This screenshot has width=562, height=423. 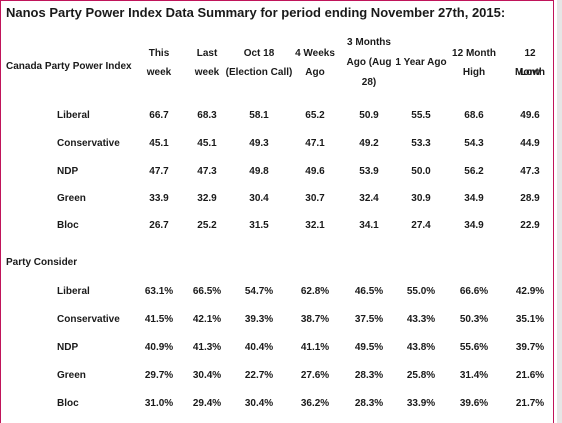 I want to click on table-cell: 44.9, so click(x=530, y=143).